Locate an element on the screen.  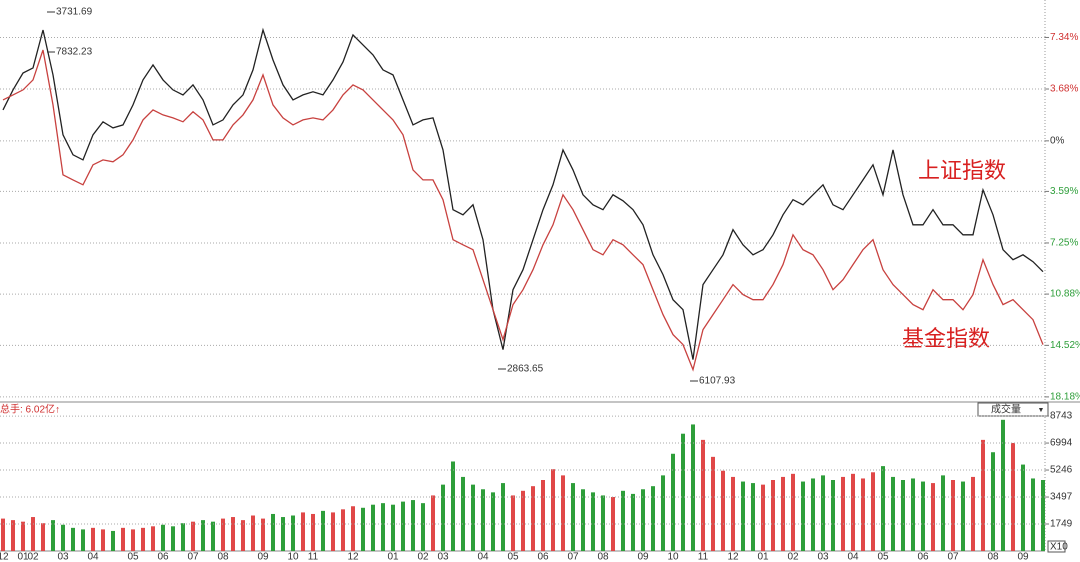
y-tick-label: 3497 is located at coordinates (1061, 497).